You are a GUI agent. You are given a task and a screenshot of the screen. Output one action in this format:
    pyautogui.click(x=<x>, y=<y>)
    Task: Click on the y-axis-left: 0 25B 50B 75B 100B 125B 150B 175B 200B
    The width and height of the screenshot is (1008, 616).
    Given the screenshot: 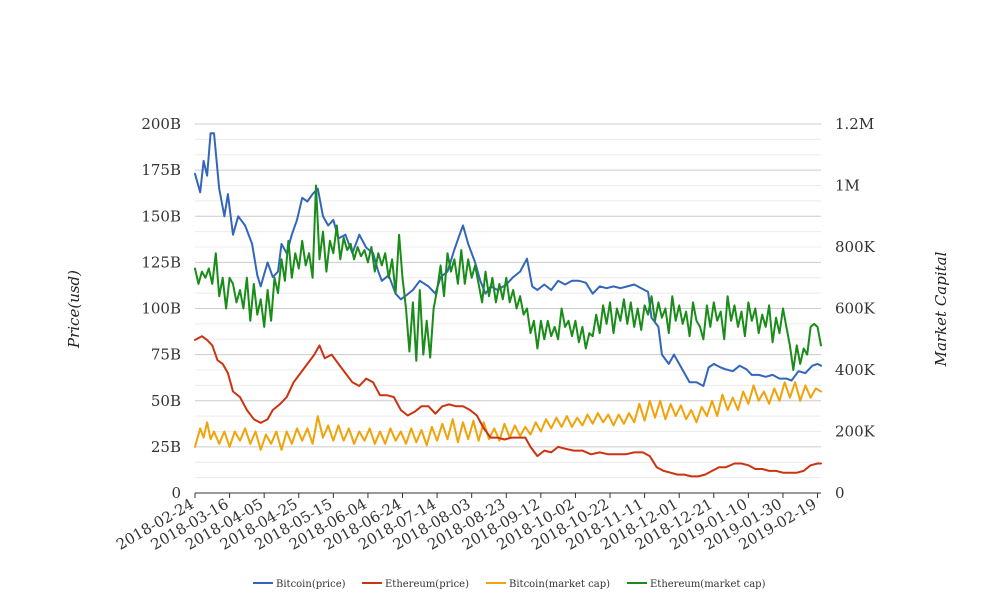 What is the action you would take?
    pyautogui.click(x=161, y=308)
    